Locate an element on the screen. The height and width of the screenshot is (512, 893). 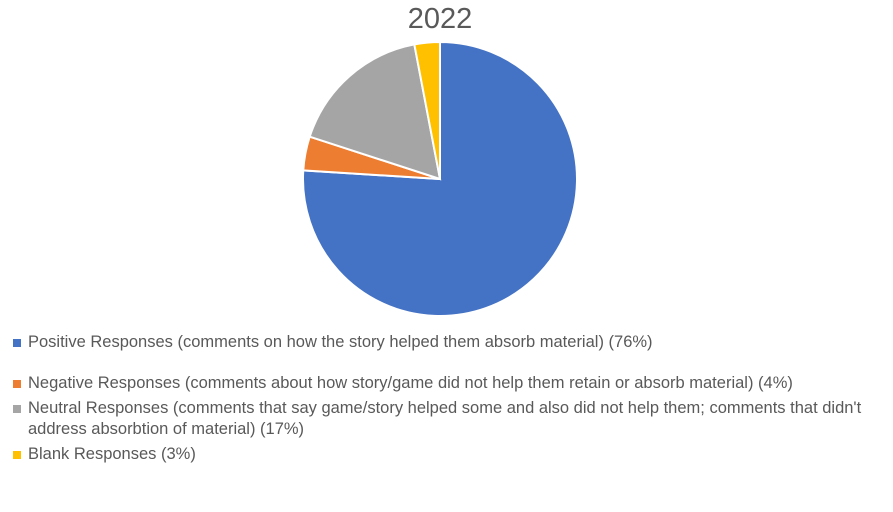
legend-swatch-positive is located at coordinates (17, 343).